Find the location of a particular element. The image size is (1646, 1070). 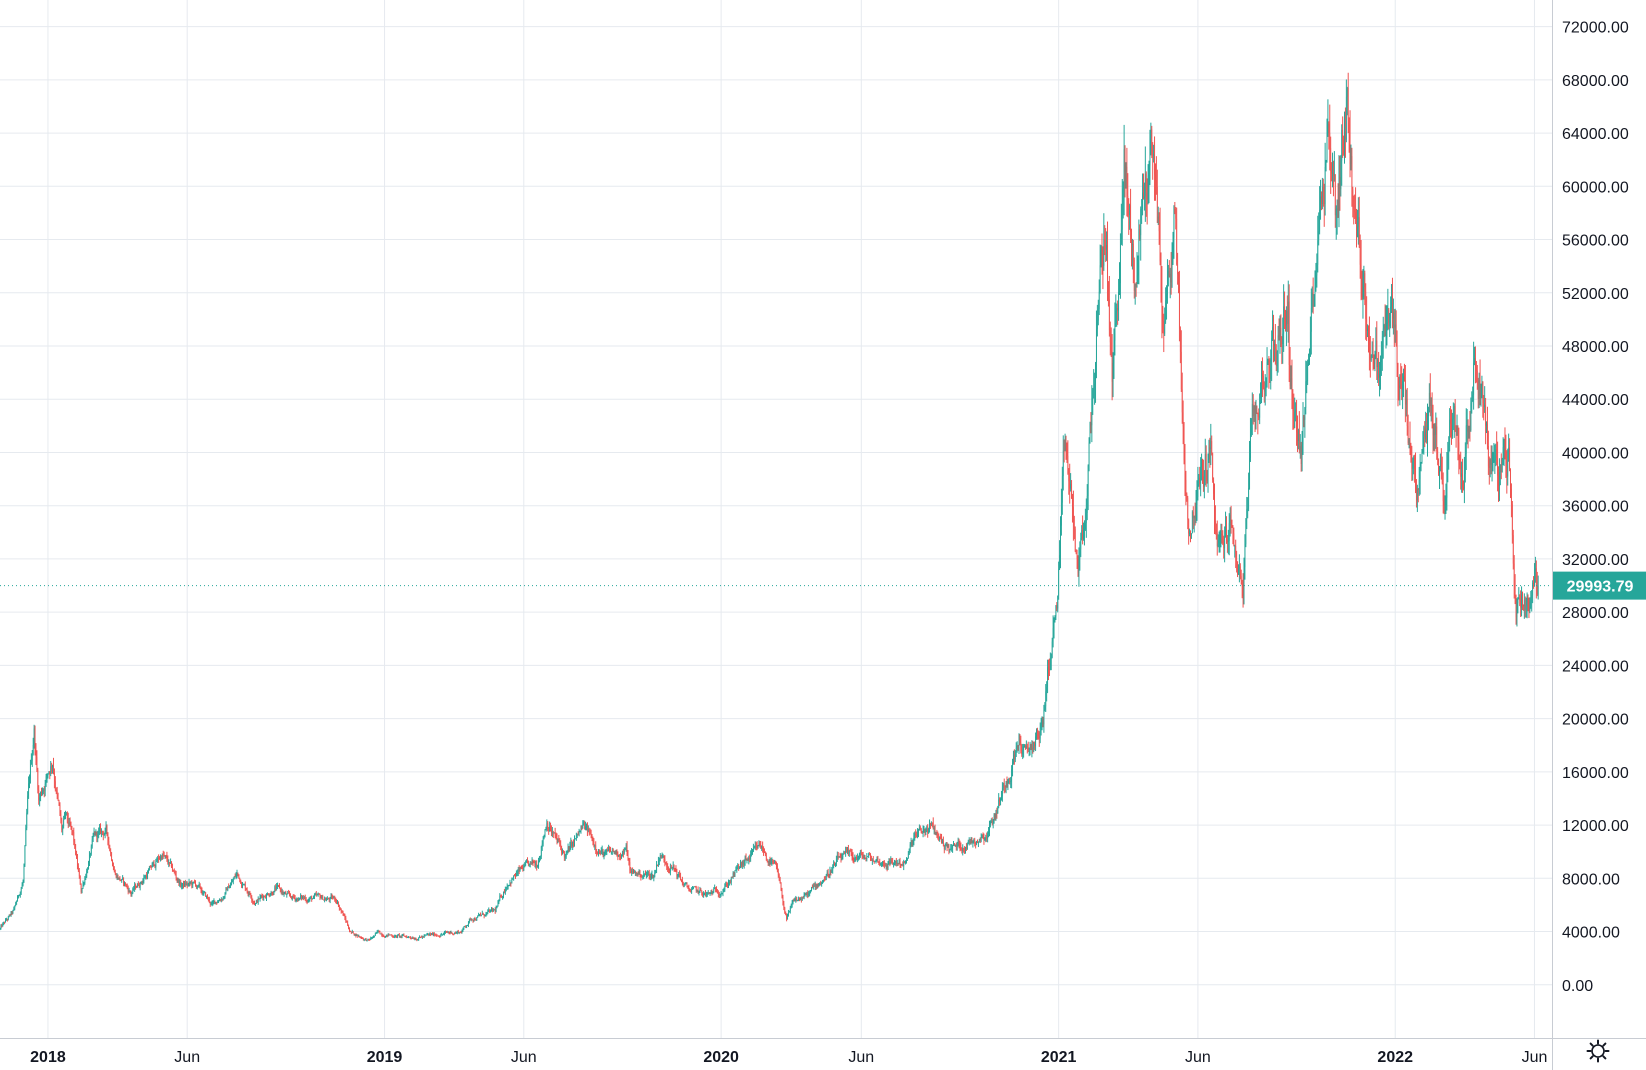

gear-icon is located at coordinates (1598, 1051).